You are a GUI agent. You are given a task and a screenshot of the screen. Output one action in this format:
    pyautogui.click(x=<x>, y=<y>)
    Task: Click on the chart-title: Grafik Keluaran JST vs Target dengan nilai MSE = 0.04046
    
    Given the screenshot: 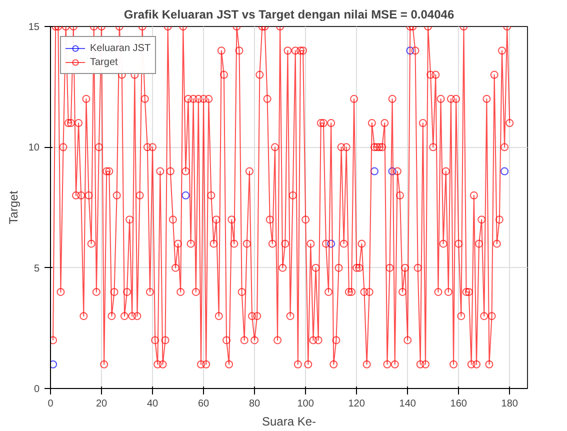 What is the action you would take?
    pyautogui.click(x=289, y=15)
    